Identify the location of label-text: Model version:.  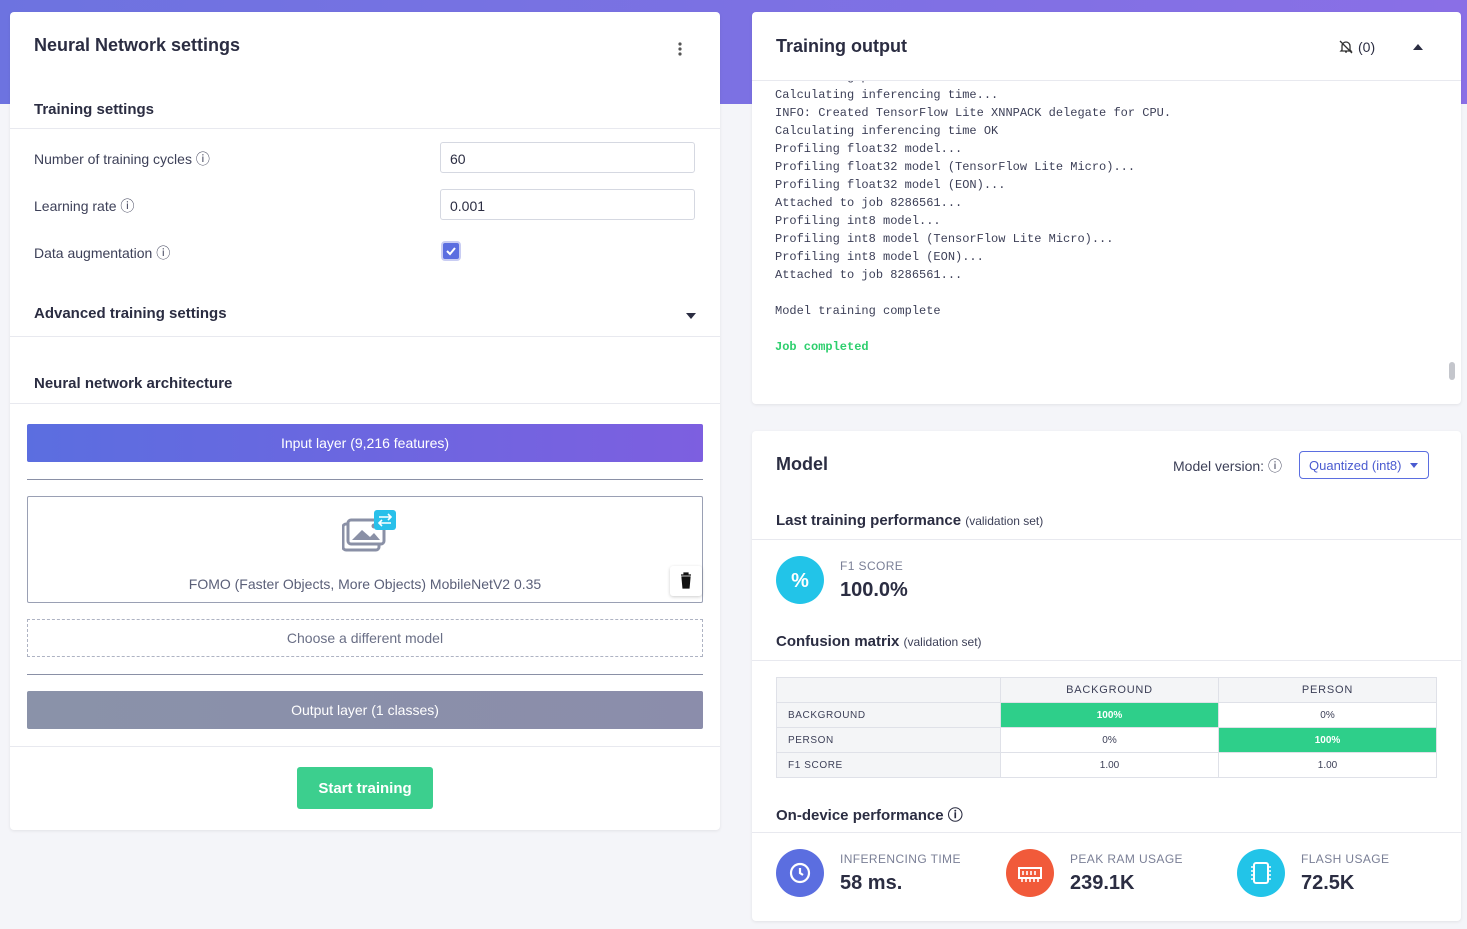
(1219, 466).